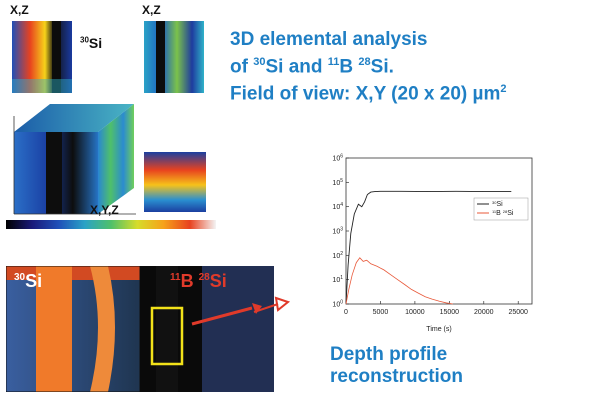  Describe the element at coordinates (198, 281) in the screenshot. I see `img-b-si28-label: 11B 28Si` at that location.